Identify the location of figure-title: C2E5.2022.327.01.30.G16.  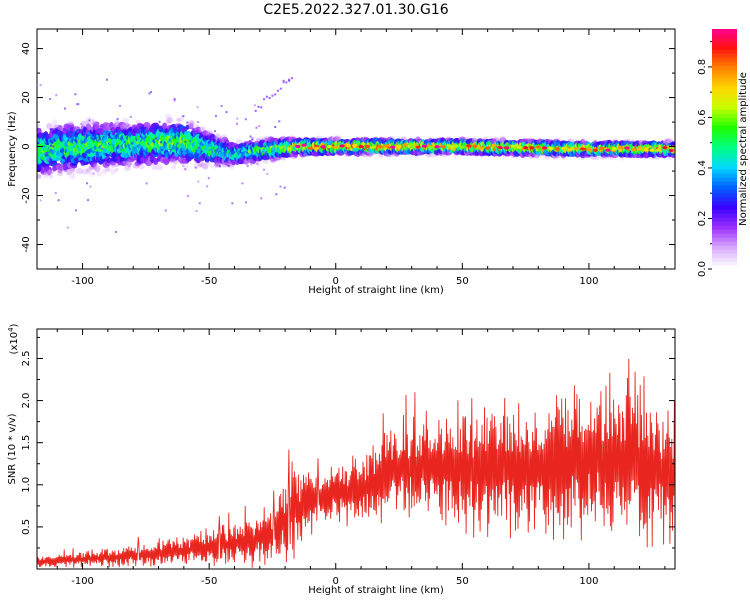
(355, 10).